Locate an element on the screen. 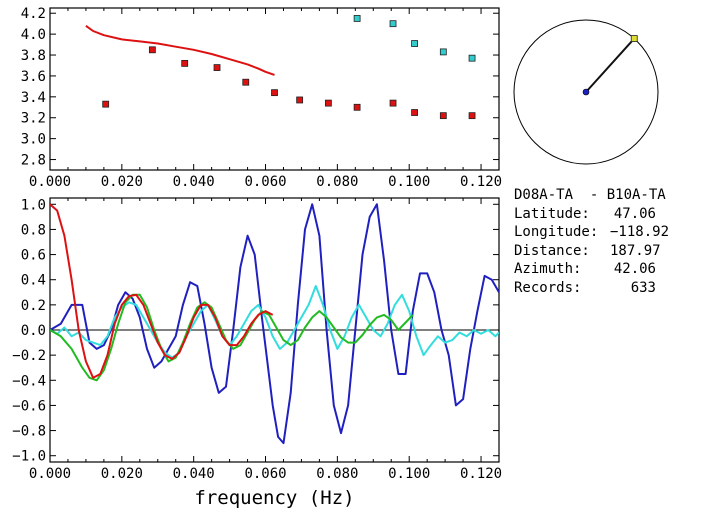 This screenshot has width=703, height=519. x-axis-label: frequency (Hz) is located at coordinates (274, 498).